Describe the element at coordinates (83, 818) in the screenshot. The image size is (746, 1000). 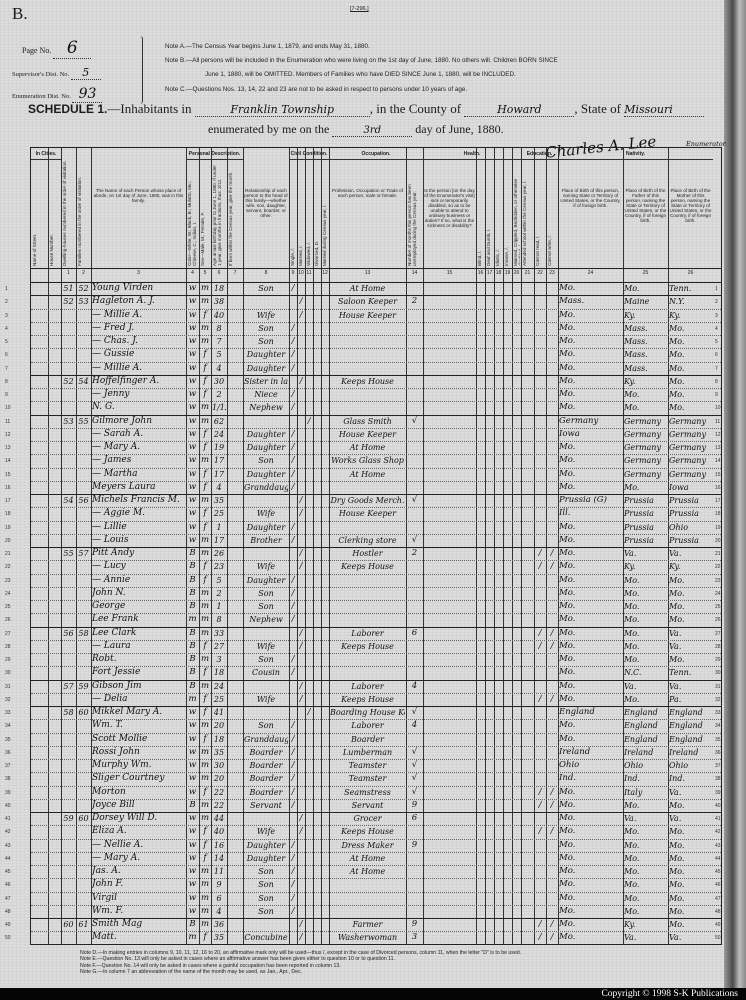
I see `family-number: 60` at that location.